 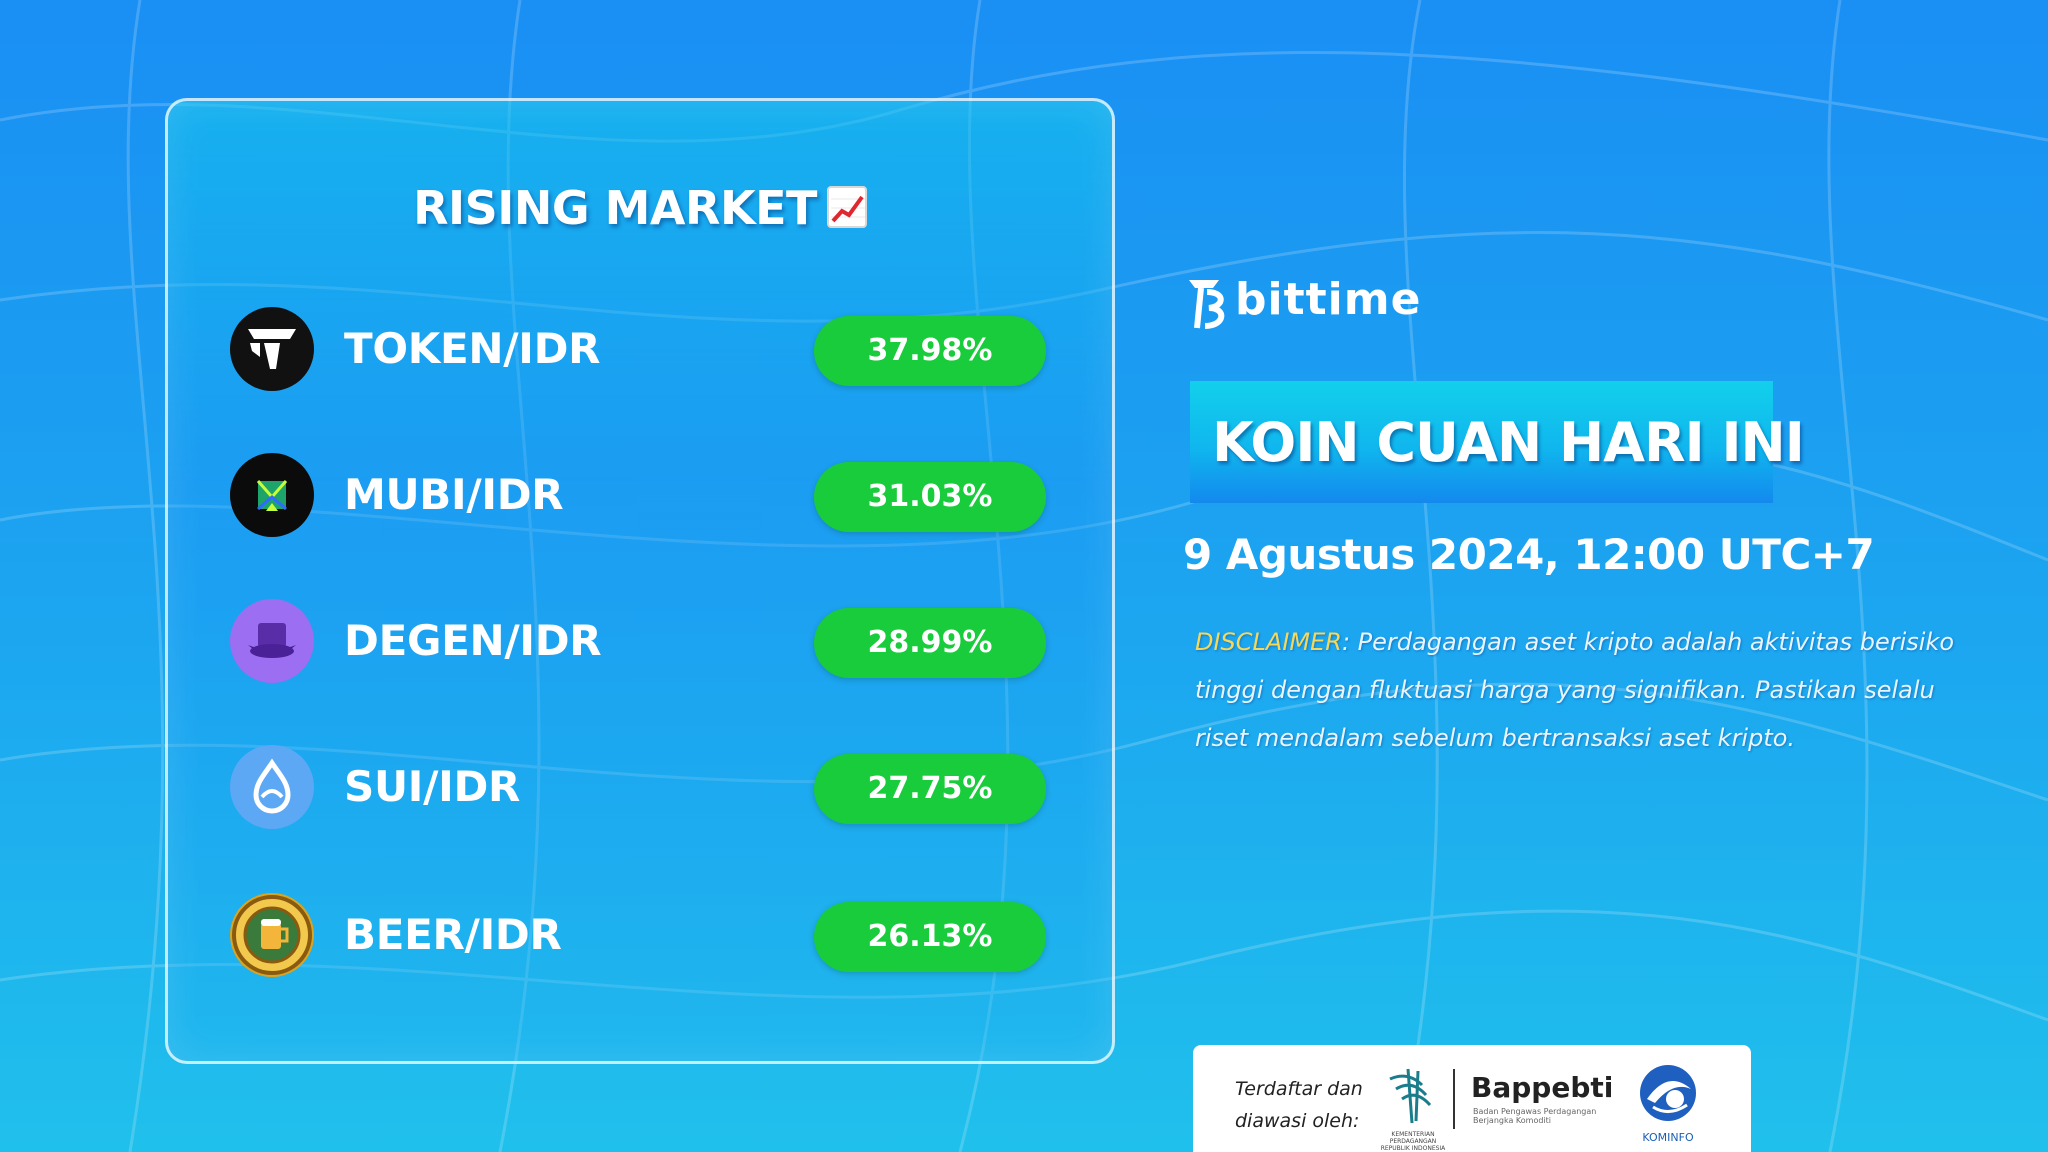 I want to click on pair-label: SUI/IDR, so click(x=432, y=786).